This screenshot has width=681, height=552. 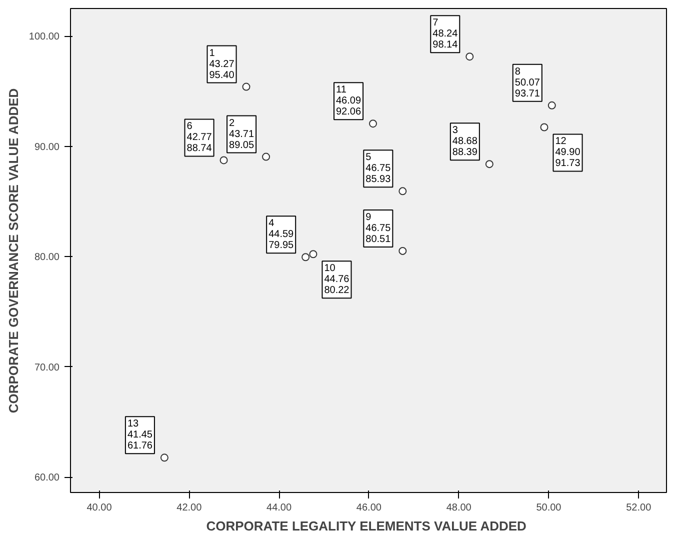 What do you see at coordinates (199, 137) in the screenshot?
I see `data-label: 6 42.77 88.74` at bounding box center [199, 137].